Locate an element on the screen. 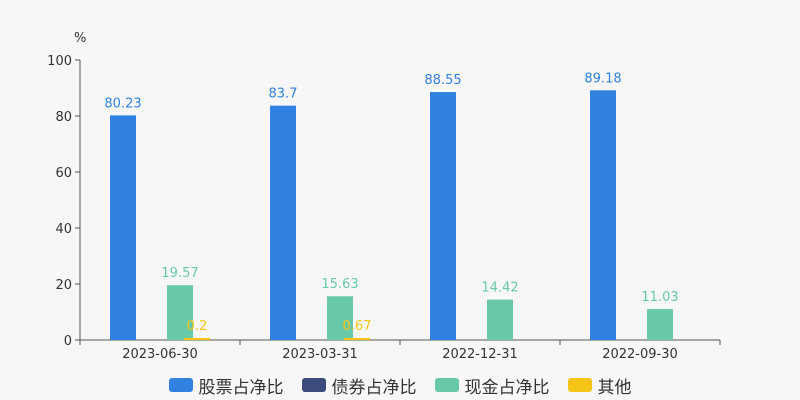 Image resolution: width=800 pixels, height=400 pixels. legend: 股票占净比 债券占净比 现金占净比 其他 is located at coordinates (400, 385).